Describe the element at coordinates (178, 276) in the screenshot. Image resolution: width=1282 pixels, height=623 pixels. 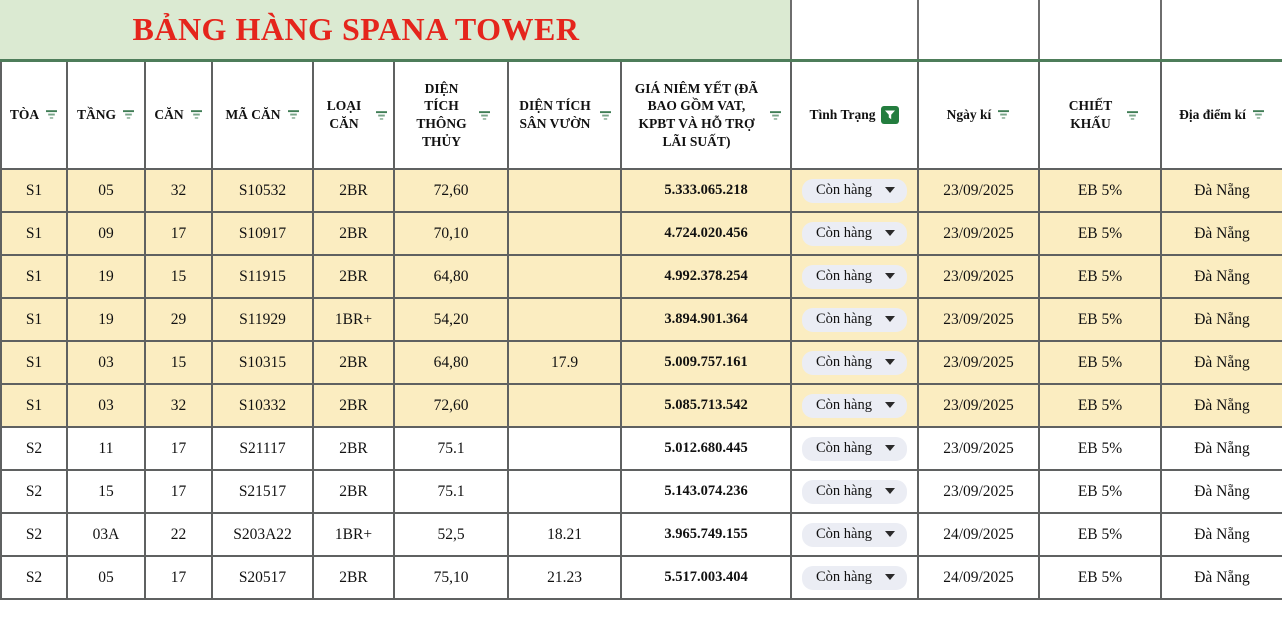
I see `cell-can: 15` at that location.